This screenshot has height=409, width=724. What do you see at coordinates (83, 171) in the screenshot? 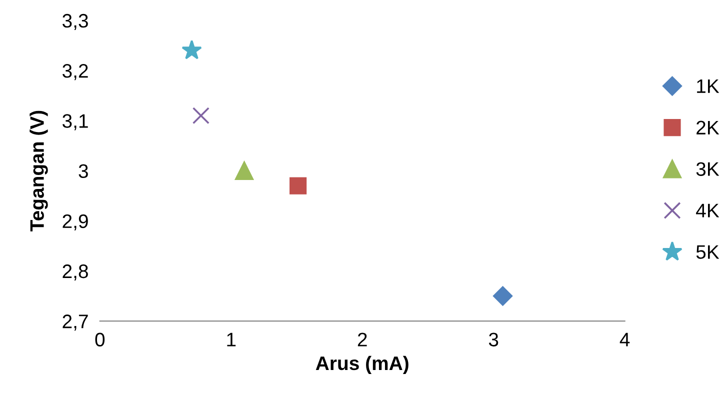
I see `y-tick-label: 3` at bounding box center [83, 171].